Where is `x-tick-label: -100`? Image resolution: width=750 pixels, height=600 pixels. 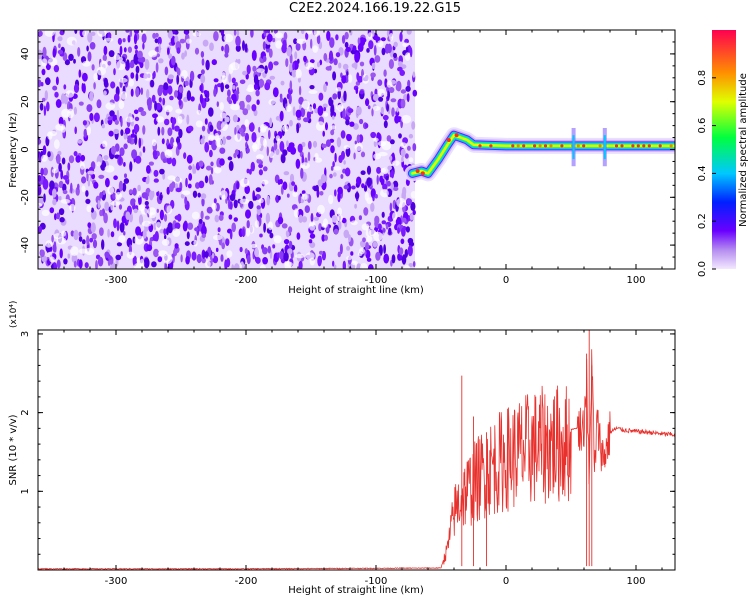 x-tick-label: -100 is located at coordinates (376, 581).